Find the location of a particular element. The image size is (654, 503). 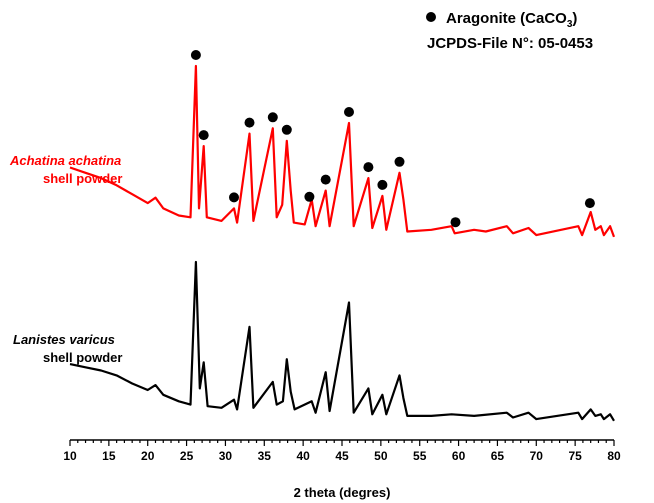

legend-marker-icon is located at coordinates (431, 17).